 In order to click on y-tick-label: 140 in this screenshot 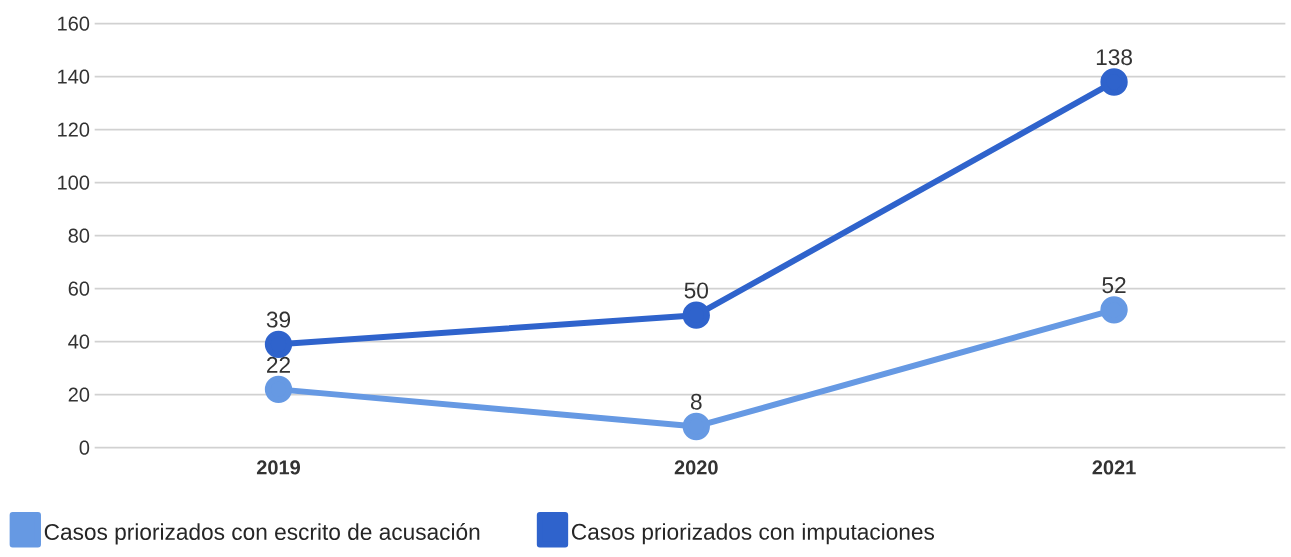, I will do `click(74, 76)`.